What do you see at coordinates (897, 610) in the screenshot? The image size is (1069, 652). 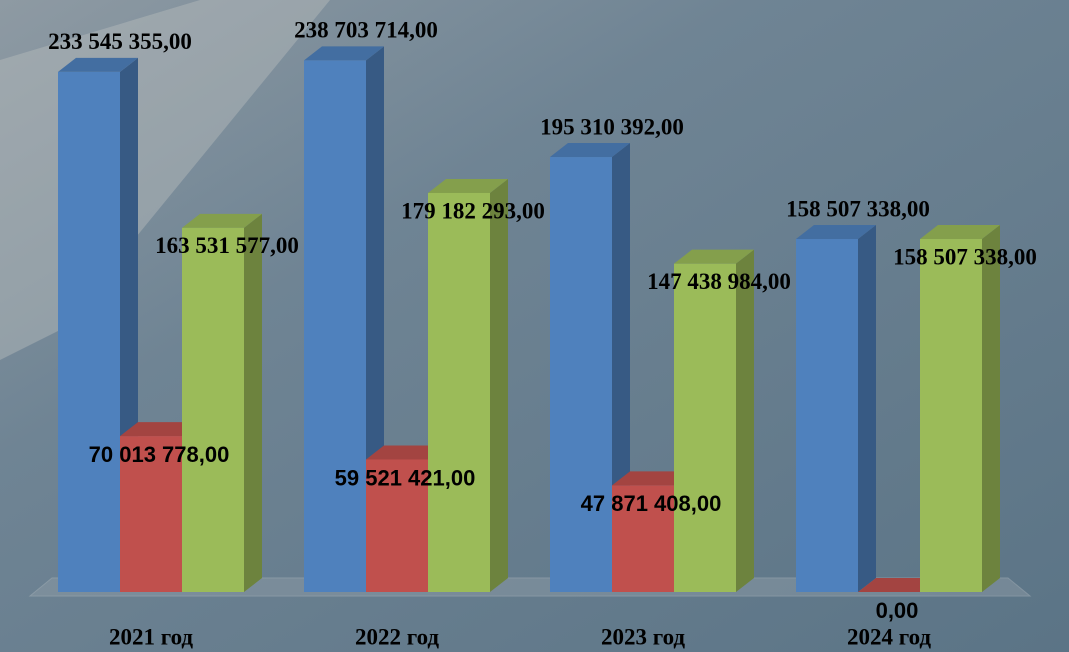 I see `value-label: 0,00` at bounding box center [897, 610].